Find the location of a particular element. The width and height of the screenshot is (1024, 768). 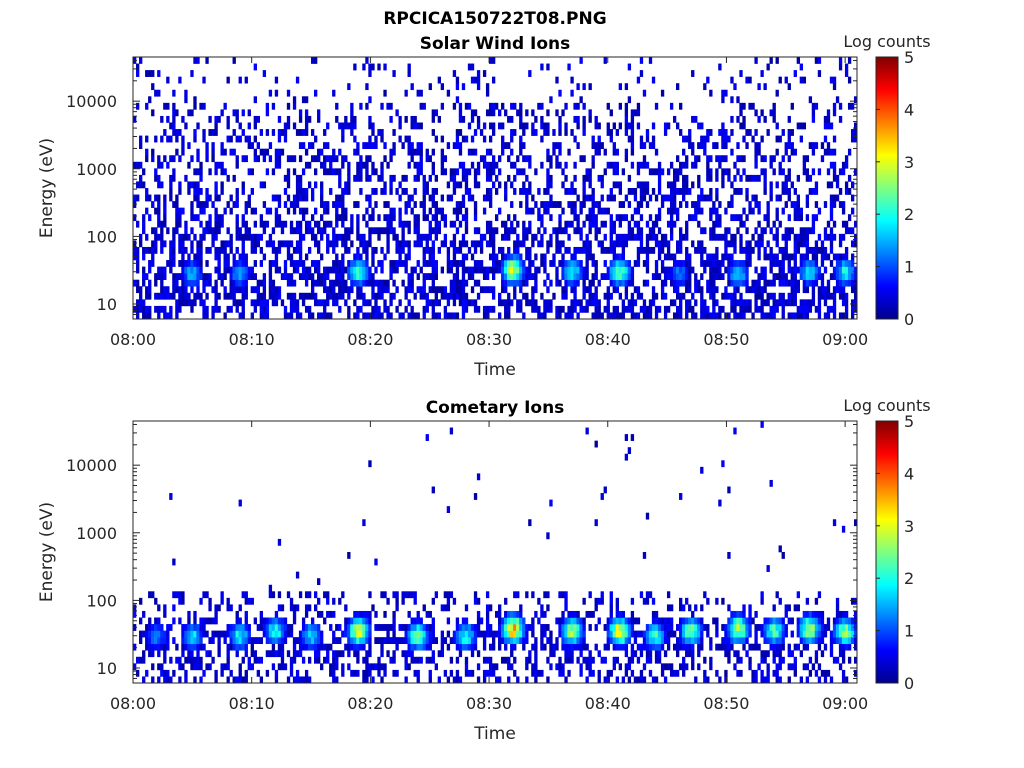

figure-title: RPCICA150722T08.PNG is located at coordinates (494, 19).